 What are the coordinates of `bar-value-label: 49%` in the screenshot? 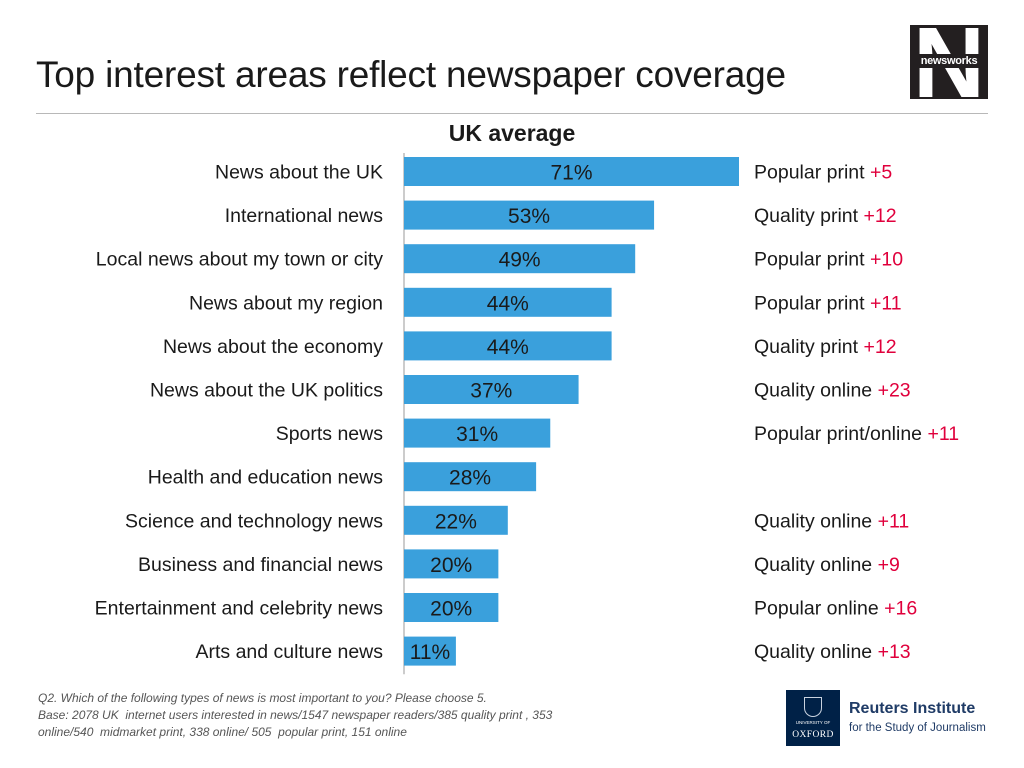 It's located at (520, 260).